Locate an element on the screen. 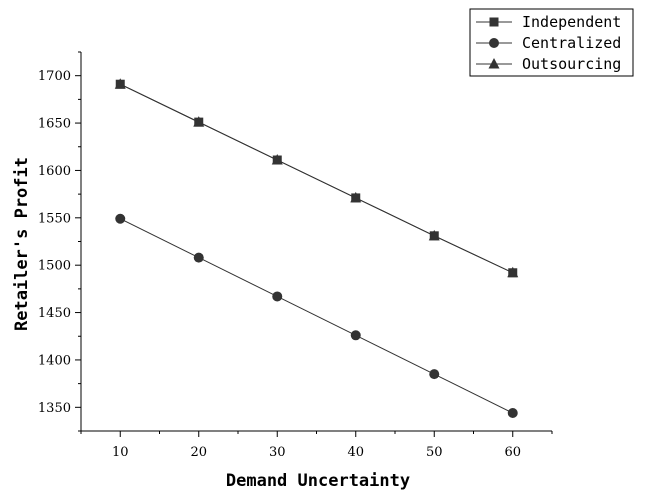 The height and width of the screenshot is (491, 645). x-tick-label: 20 is located at coordinates (198, 452).